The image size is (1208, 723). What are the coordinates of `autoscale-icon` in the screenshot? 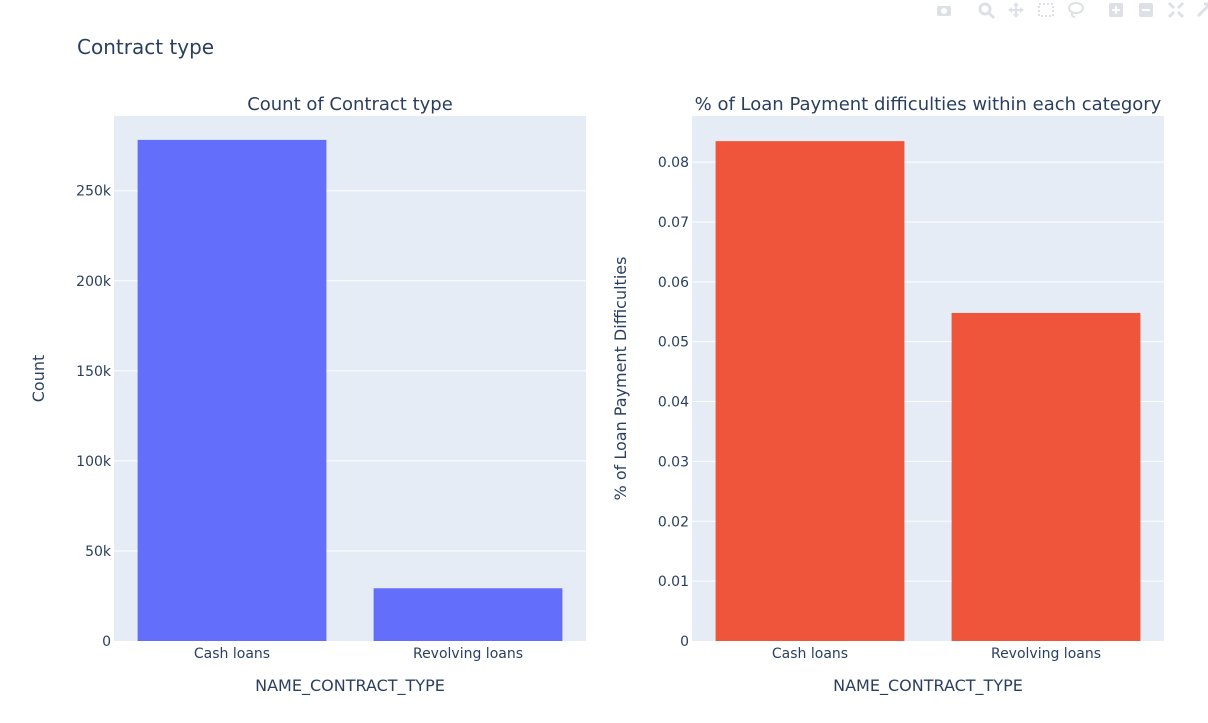 It's located at (1176, 10).